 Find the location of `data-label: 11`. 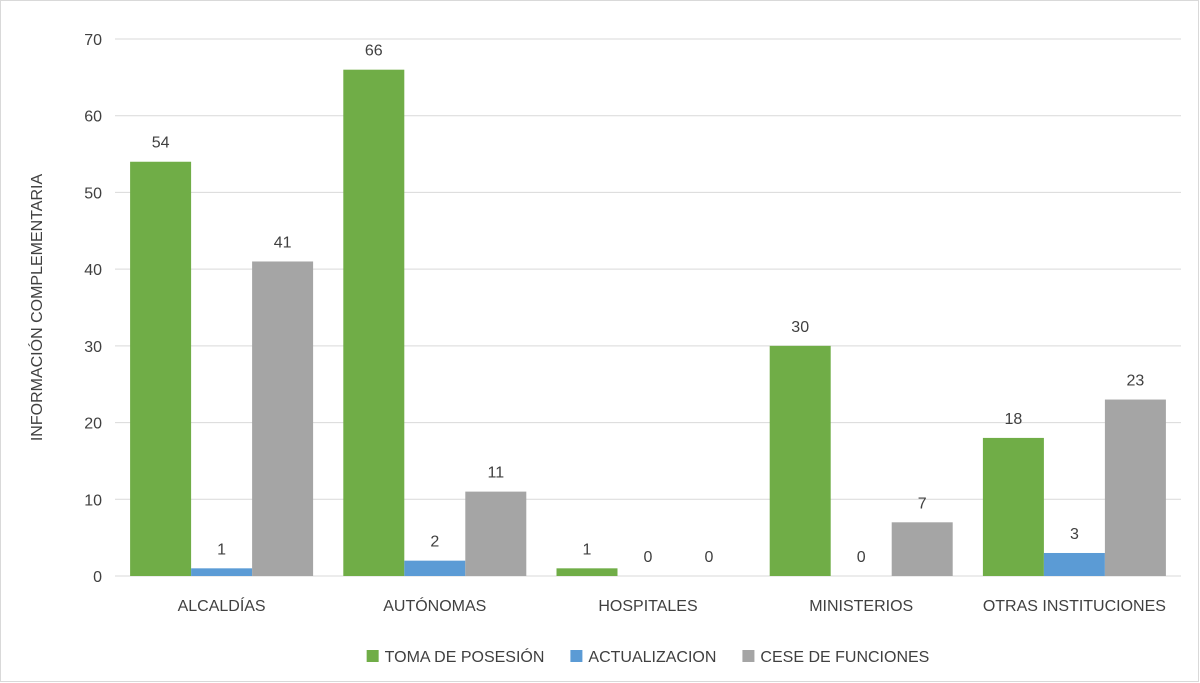

data-label: 11 is located at coordinates (495, 473).